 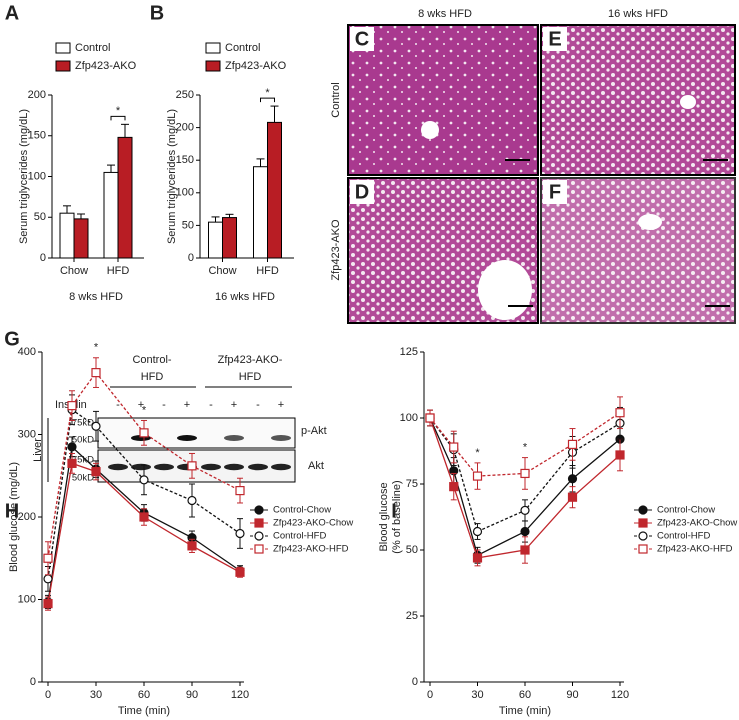 I want to click on y-tick-label: 25, so click(x=412, y=616).